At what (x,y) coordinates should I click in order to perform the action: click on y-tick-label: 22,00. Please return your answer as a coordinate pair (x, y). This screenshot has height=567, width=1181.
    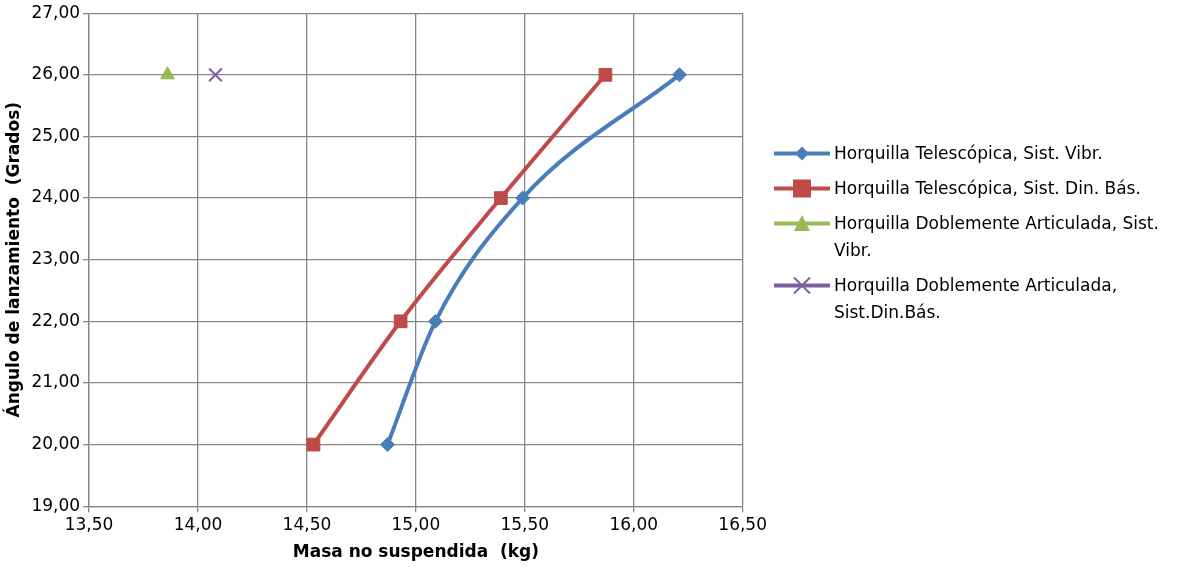
    Looking at the image, I should click on (56, 319).